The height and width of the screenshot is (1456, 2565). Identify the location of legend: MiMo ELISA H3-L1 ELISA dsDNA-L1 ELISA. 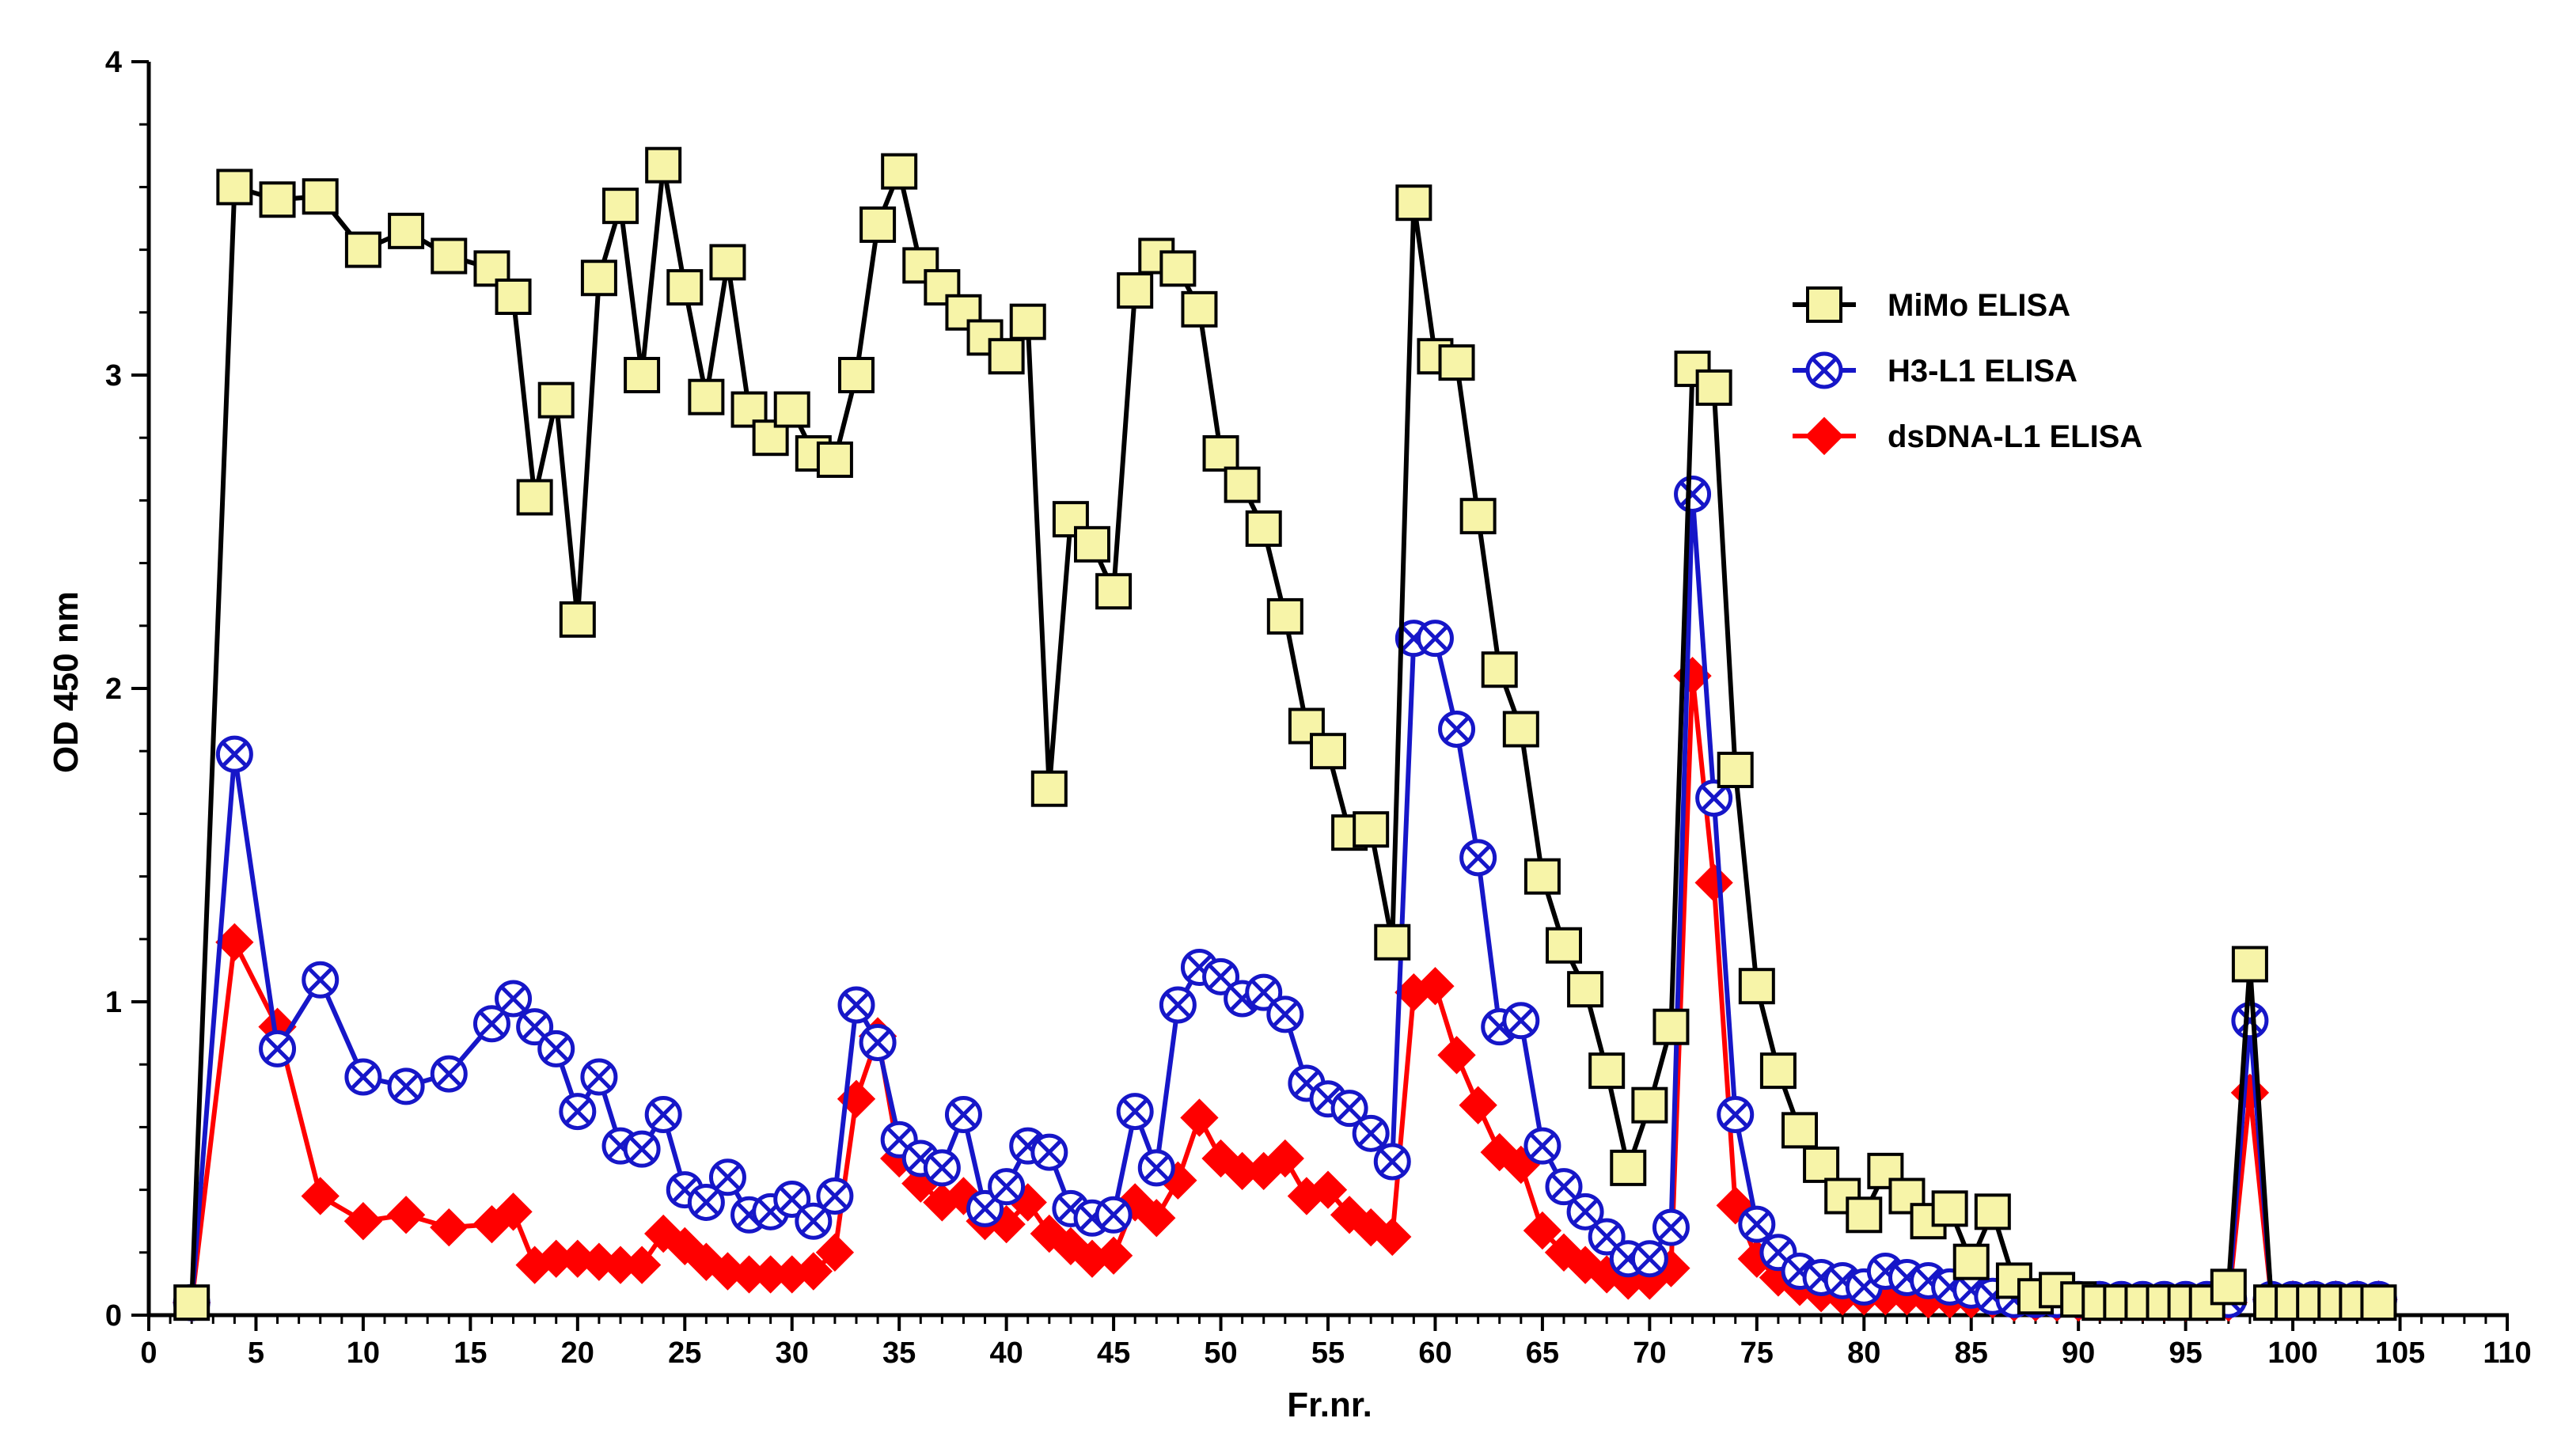
(1967, 371).